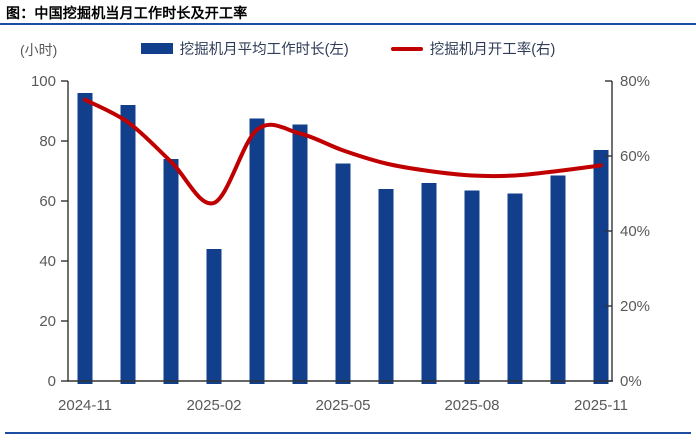 The height and width of the screenshot is (441, 696). Describe the element at coordinates (156, 48) in the screenshot. I see `bar-swatch-icon` at that location.